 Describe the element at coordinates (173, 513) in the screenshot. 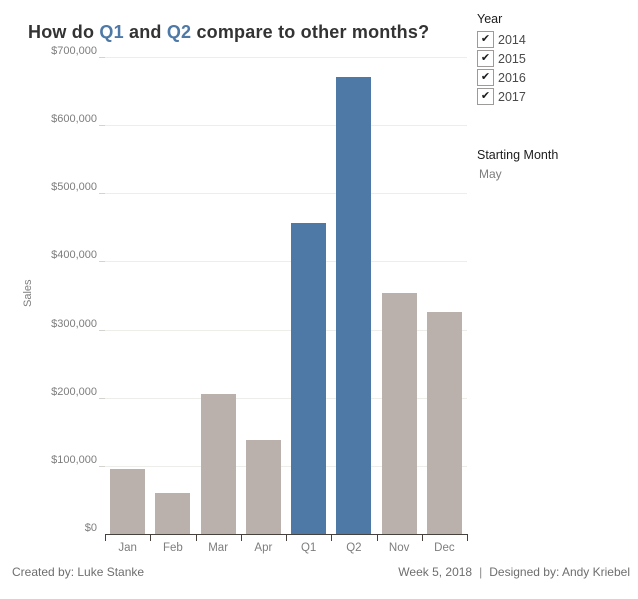

I see `bar-feb` at that location.